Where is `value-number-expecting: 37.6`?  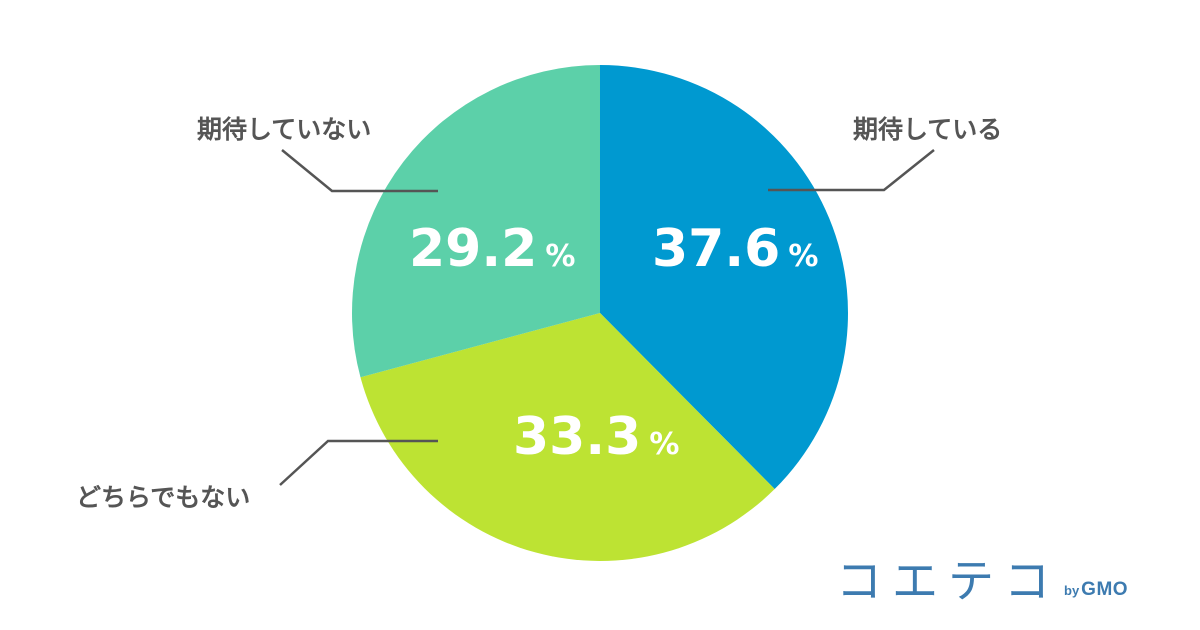
value-number-expecting: 37.6 is located at coordinates (716, 249).